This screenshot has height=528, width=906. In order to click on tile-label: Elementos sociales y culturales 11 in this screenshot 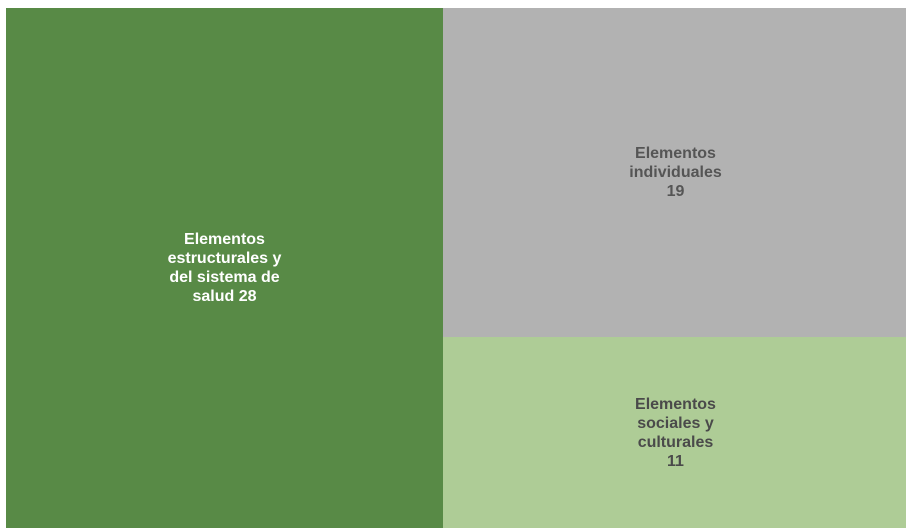, I will do `click(675, 433)`.